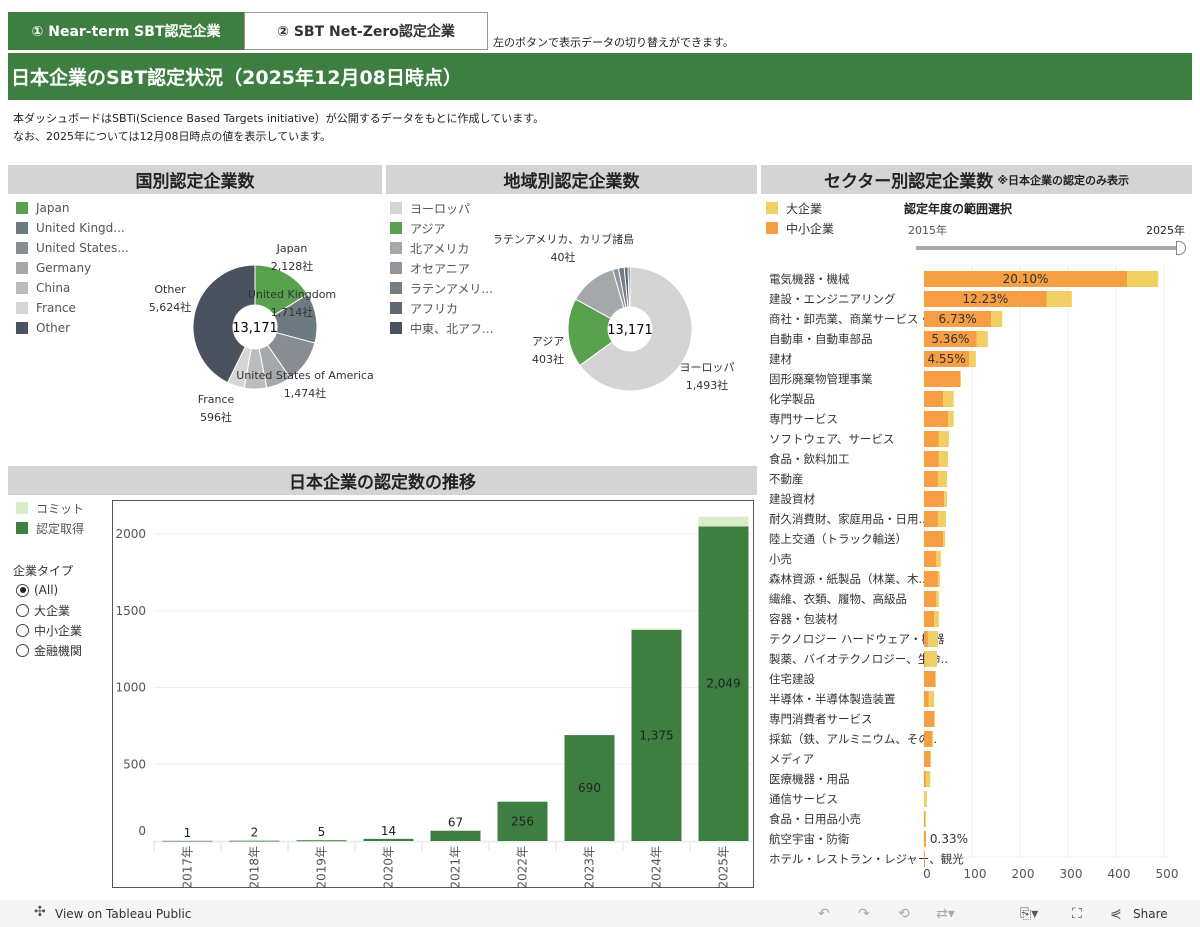 The width and height of the screenshot is (1200, 927). I want to click on bar-commit-2025年, so click(723, 521).